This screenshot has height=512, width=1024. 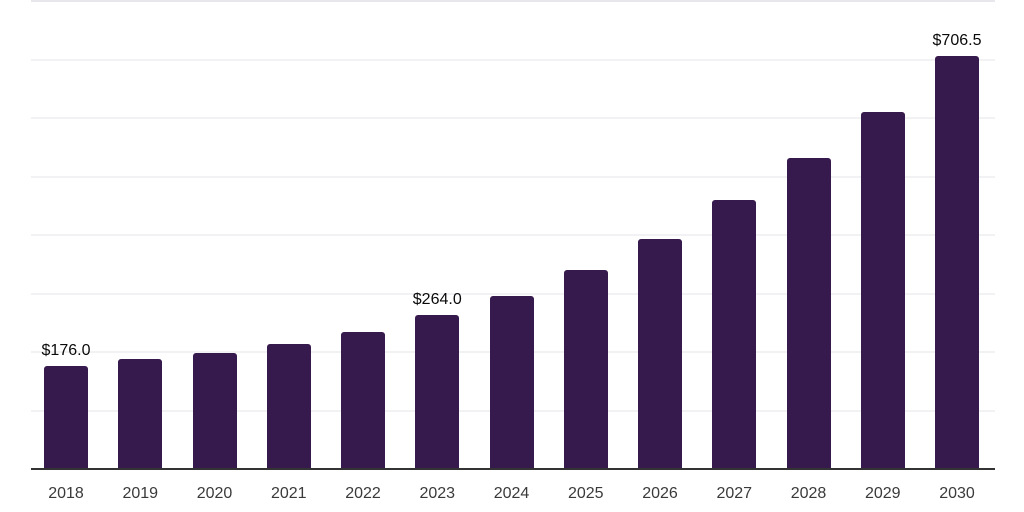 What do you see at coordinates (363, 493) in the screenshot?
I see `x-tick-2022: 2022` at bounding box center [363, 493].